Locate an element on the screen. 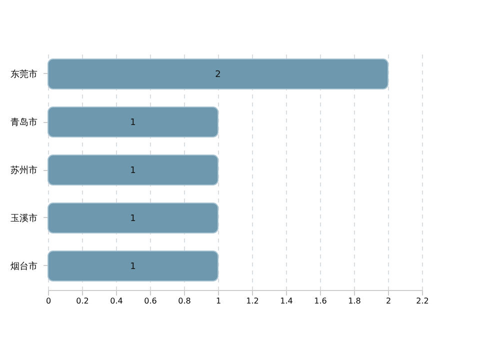  y-tick-label: 东莞市 is located at coordinates (24, 74).